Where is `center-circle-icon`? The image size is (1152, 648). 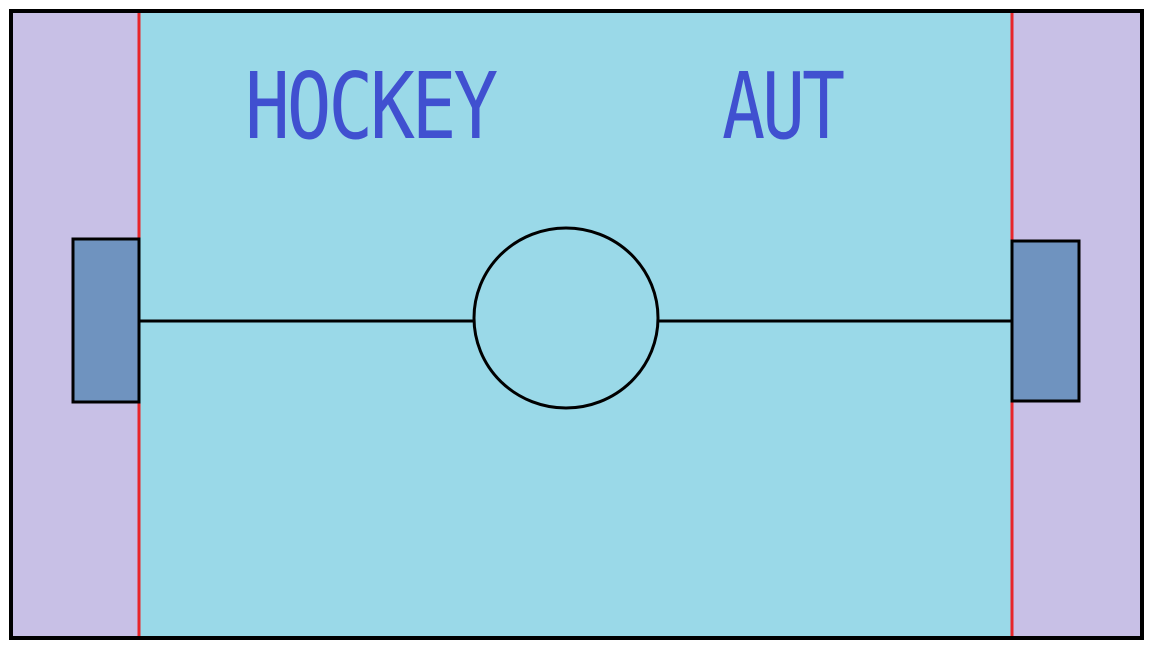
center-circle-icon is located at coordinates (566, 318).